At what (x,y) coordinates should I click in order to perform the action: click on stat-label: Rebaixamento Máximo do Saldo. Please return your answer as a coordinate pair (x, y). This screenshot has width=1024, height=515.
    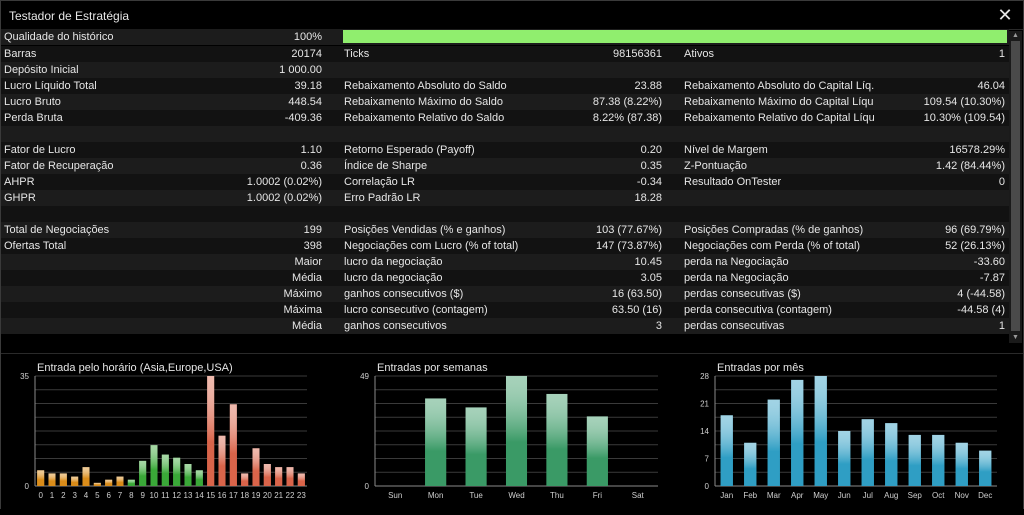
    Looking at the image, I should click on (423, 102).